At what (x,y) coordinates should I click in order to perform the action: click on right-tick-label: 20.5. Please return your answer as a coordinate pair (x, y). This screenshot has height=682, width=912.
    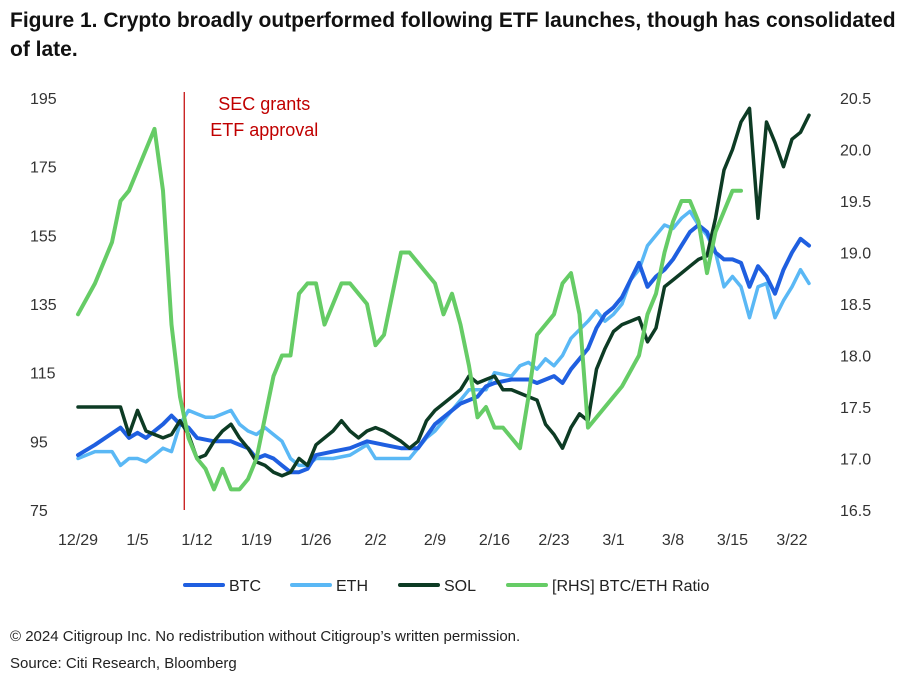
    Looking at the image, I should click on (855, 99).